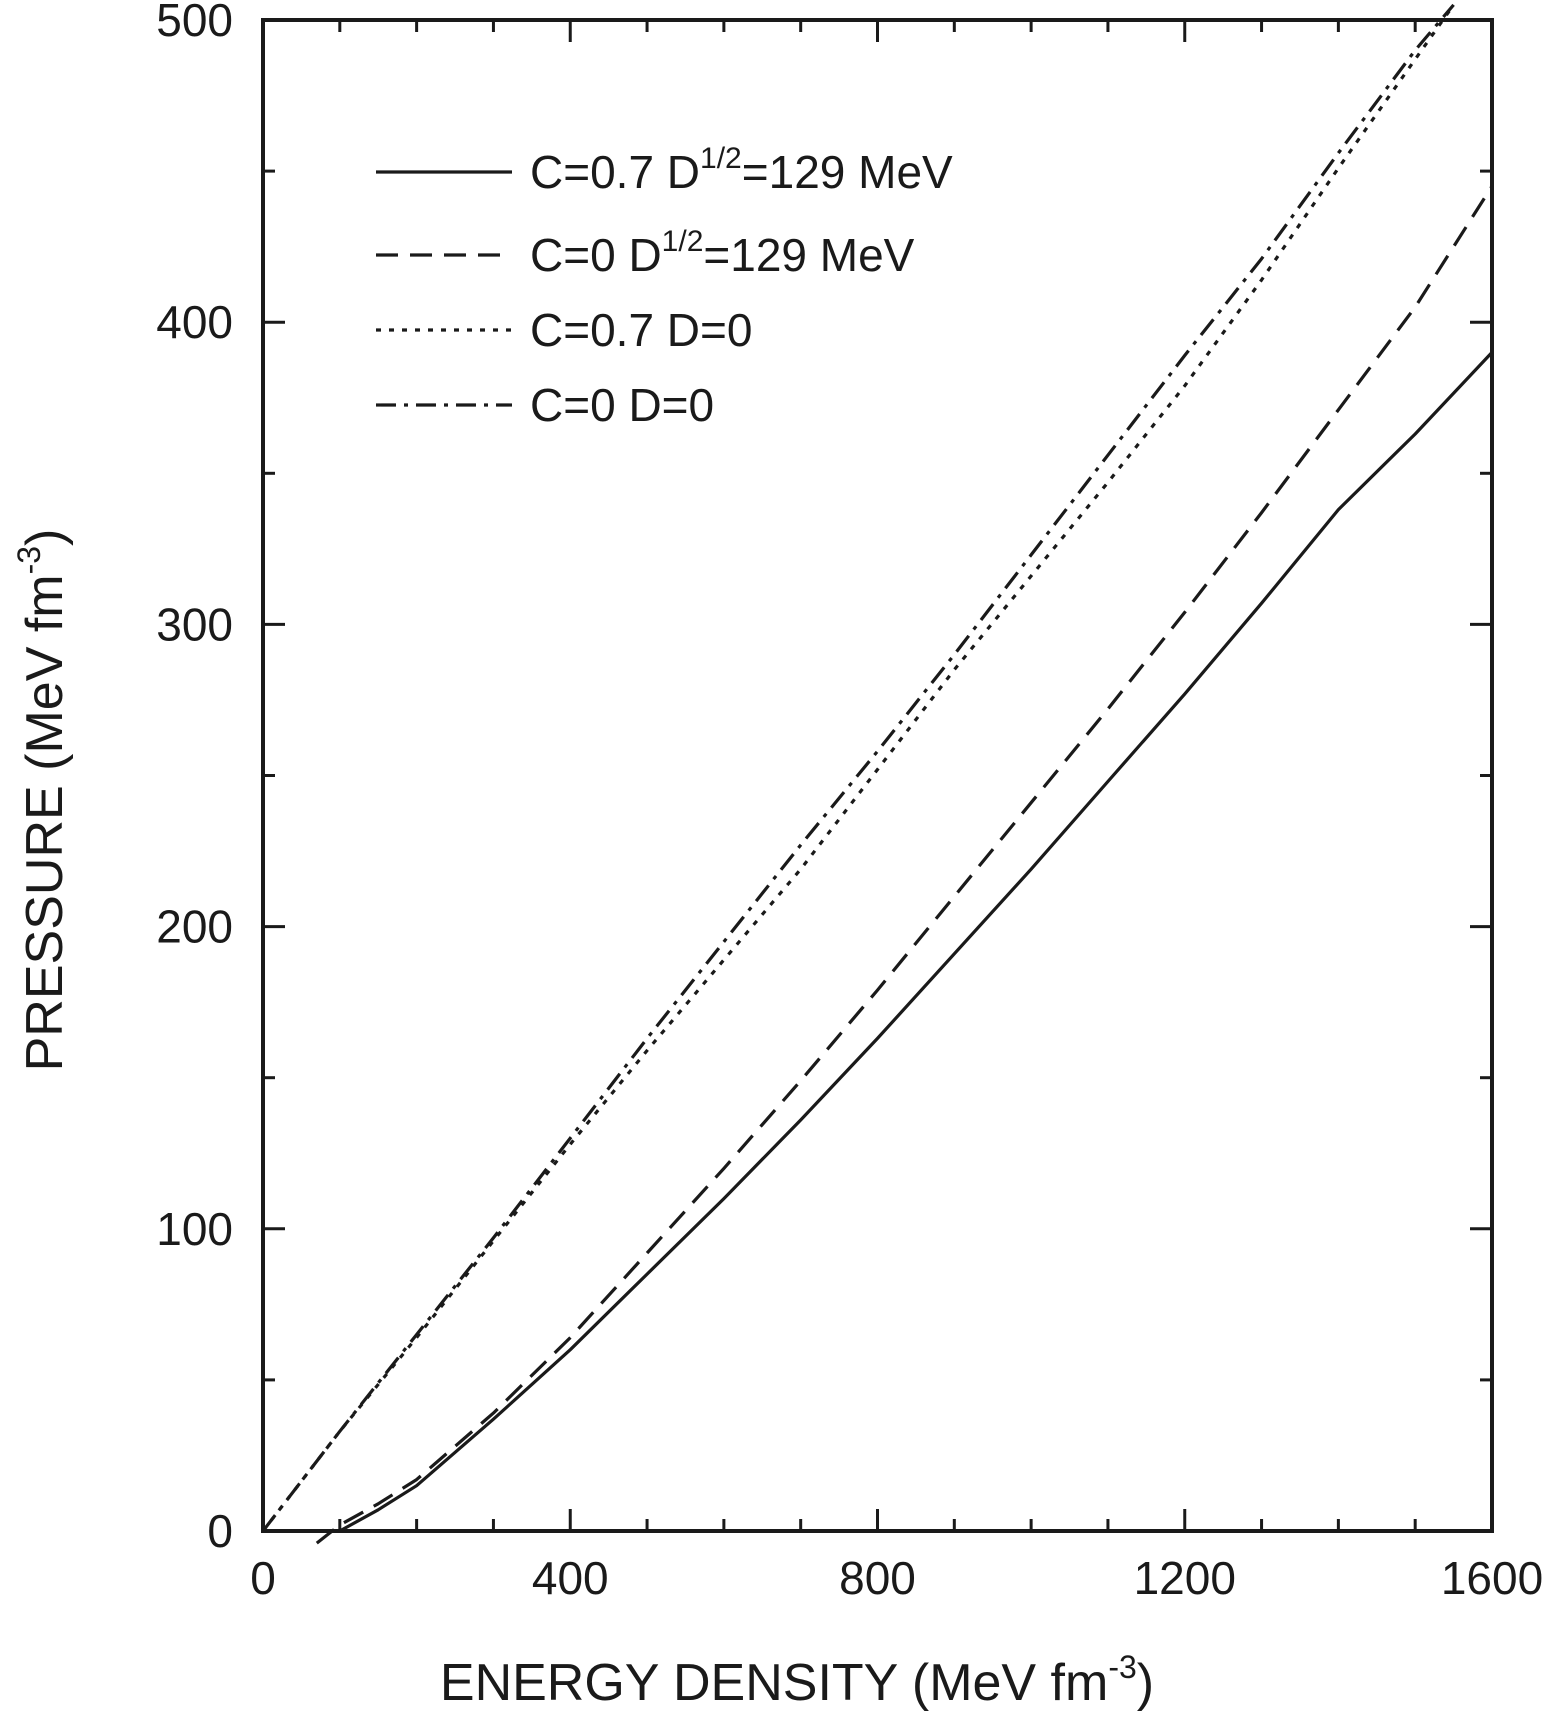  Describe the element at coordinates (1492, 1578) in the screenshot. I see `x-tick-label: 1600` at that location.